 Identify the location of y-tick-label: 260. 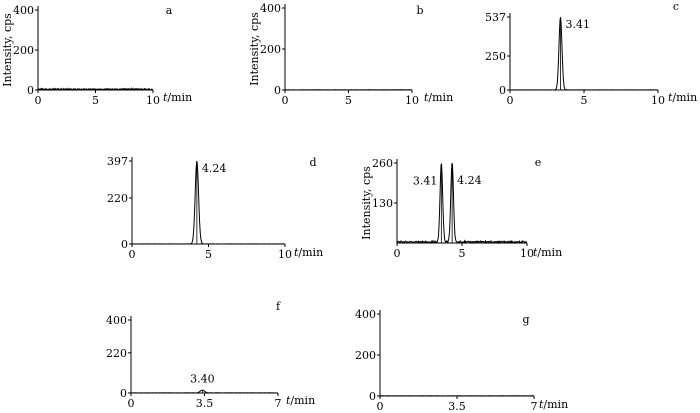
(382, 163).